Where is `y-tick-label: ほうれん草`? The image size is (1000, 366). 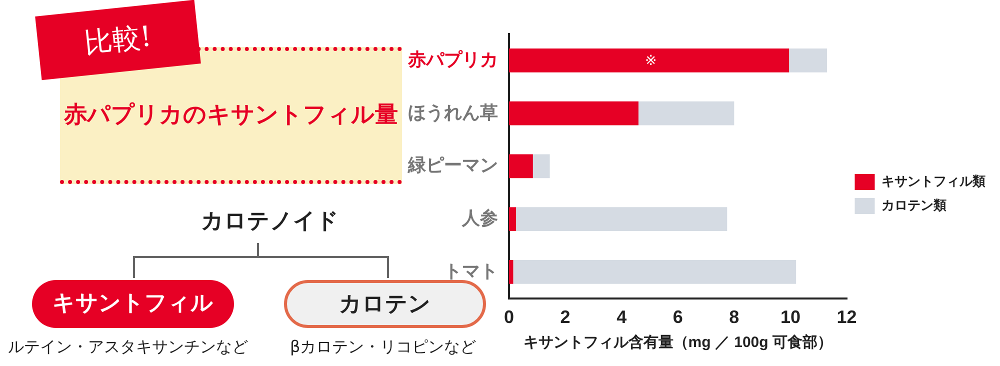
y-tick-label: ほうれん草 is located at coordinates (453, 112).